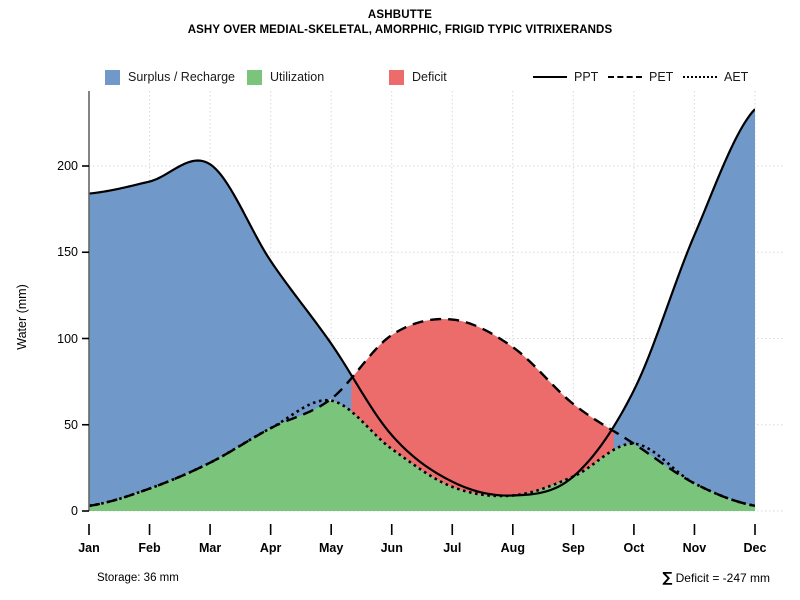 The height and width of the screenshot is (600, 800). Describe the element at coordinates (694, 548) in the screenshot. I see `x-tick-label-nov: Nov` at that location.